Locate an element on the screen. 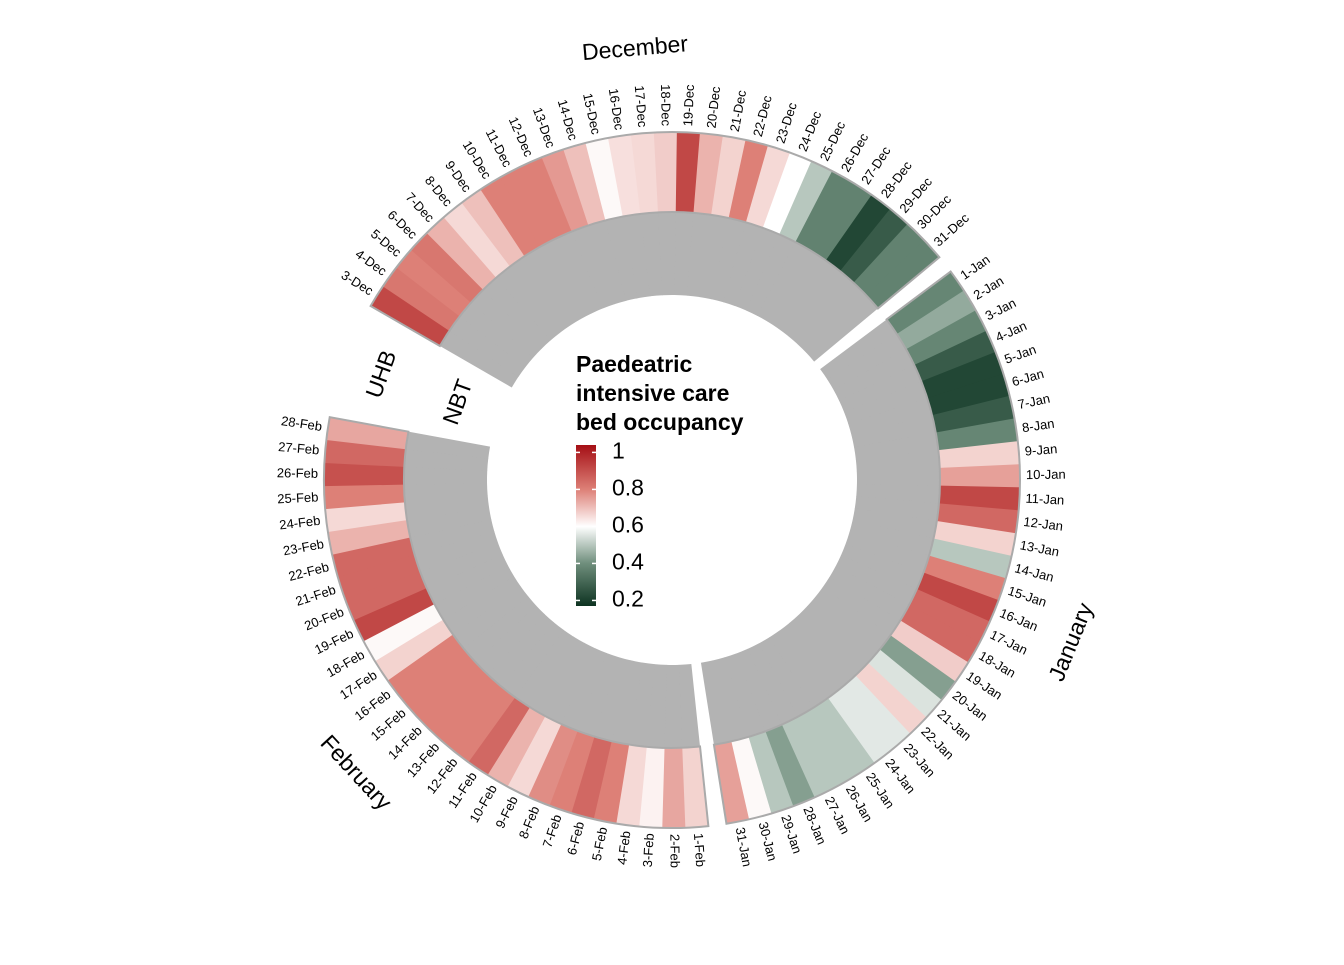 Image resolution: width=1344 pixels, height=965 pixels. day-label: 24-Feb is located at coordinates (299, 523).